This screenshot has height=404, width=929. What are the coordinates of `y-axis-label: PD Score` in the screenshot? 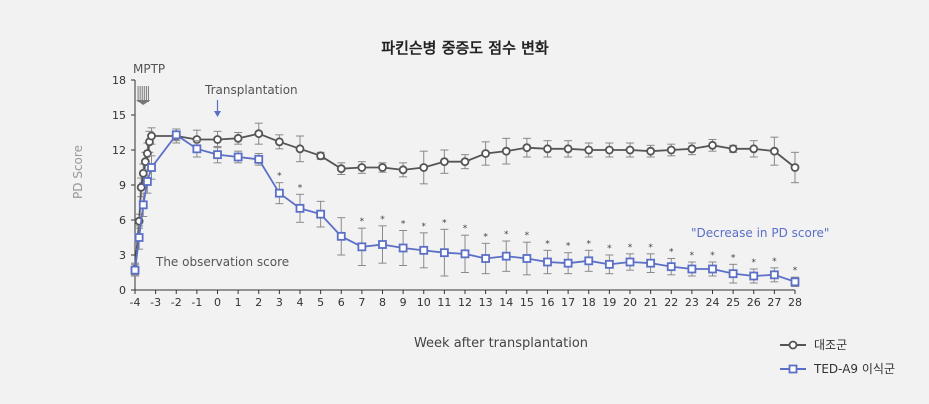 It's located at (78, 172).